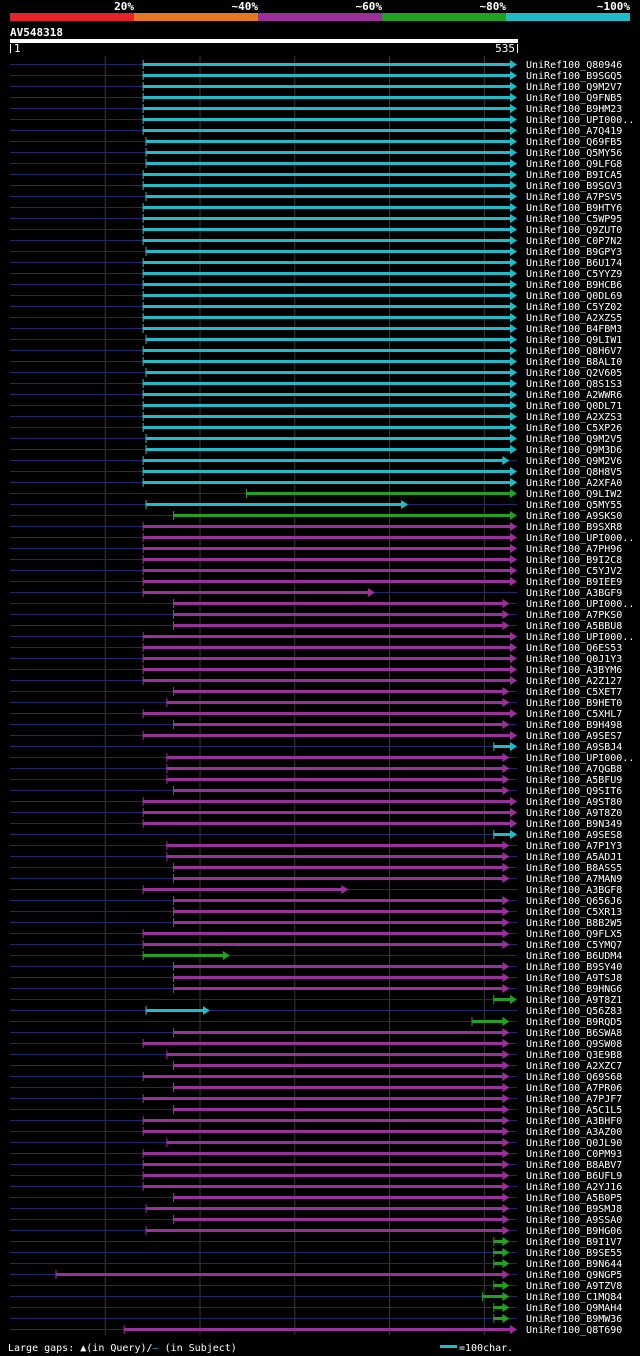 The height and width of the screenshot is (1356, 640). Describe the element at coordinates (316, 582) in the screenshot. I see `hit-row: UniRef100_B9IEE9` at that location.